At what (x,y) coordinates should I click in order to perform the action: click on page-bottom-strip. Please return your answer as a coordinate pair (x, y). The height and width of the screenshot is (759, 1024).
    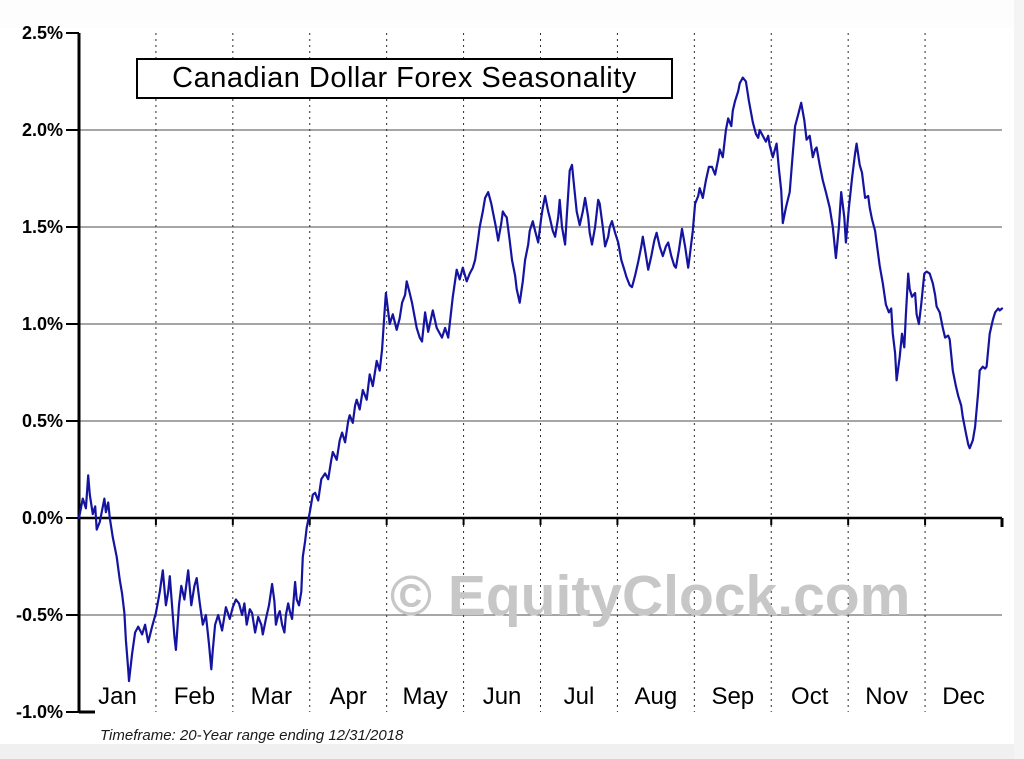
    Looking at the image, I should click on (512, 751).